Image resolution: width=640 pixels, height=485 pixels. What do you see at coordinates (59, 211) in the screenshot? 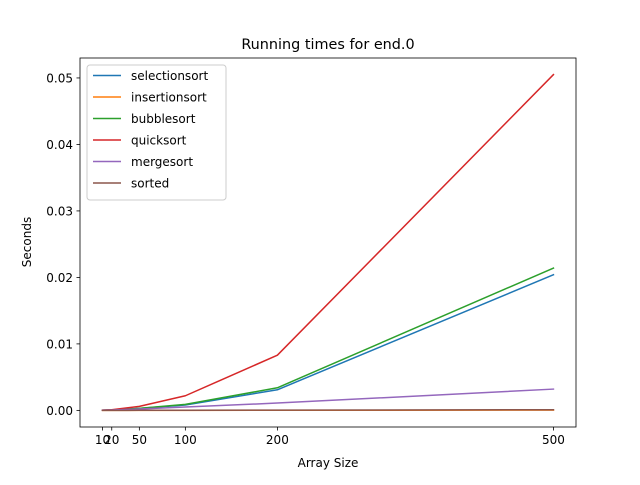
I see `y-tick-label: 0.03` at bounding box center [59, 211].